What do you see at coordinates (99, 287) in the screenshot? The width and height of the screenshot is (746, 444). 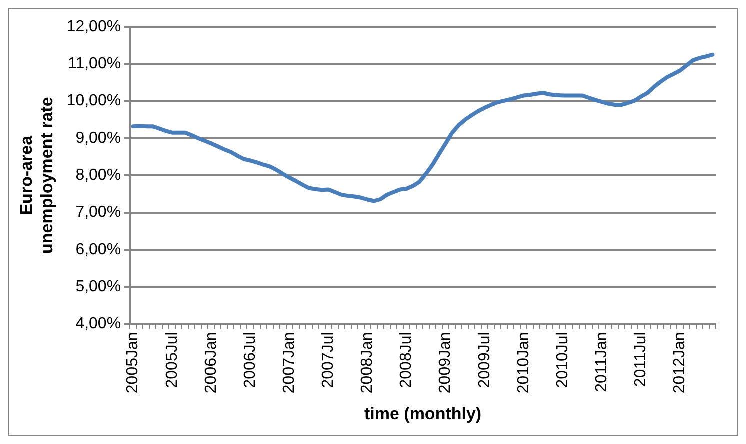 I see `y-tick-label: 5,00%` at bounding box center [99, 287].